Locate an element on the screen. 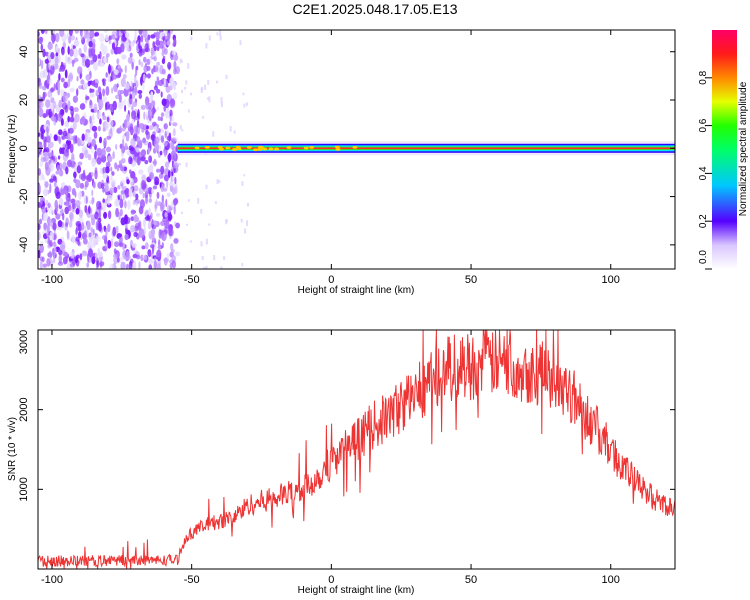  colorbar-tick-label: 0.4 is located at coordinates (703, 173).